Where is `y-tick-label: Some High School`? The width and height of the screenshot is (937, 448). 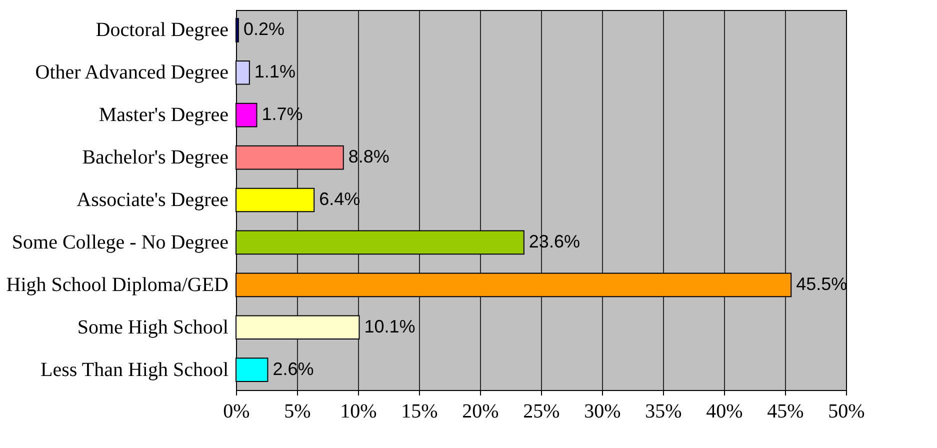
y-tick-label: Some High School is located at coordinates (153, 327).